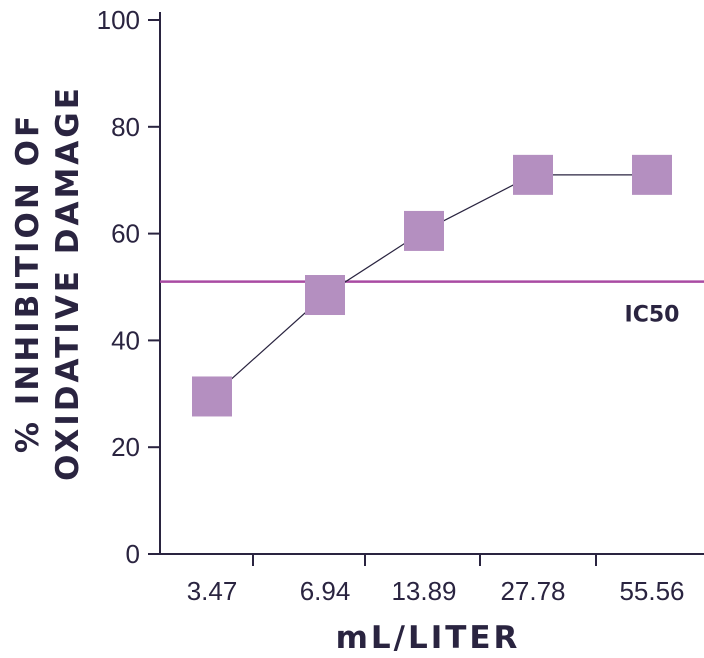 The width and height of the screenshot is (704, 658). I want to click on x-tick-label: 27.78, so click(532, 591).